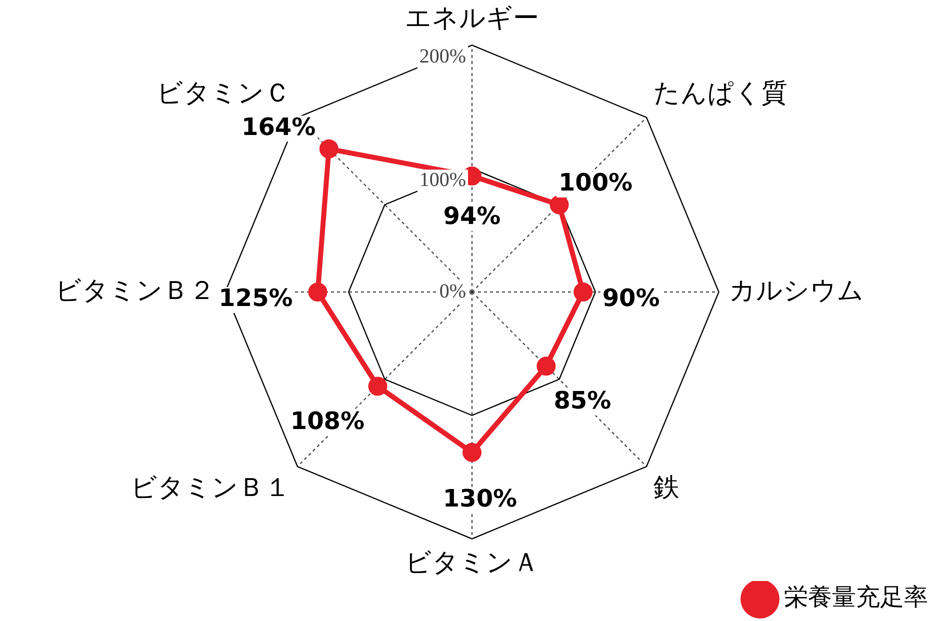 This screenshot has width=944, height=621. What do you see at coordinates (583, 400) in the screenshot?
I see `data-label: 85%` at bounding box center [583, 400].